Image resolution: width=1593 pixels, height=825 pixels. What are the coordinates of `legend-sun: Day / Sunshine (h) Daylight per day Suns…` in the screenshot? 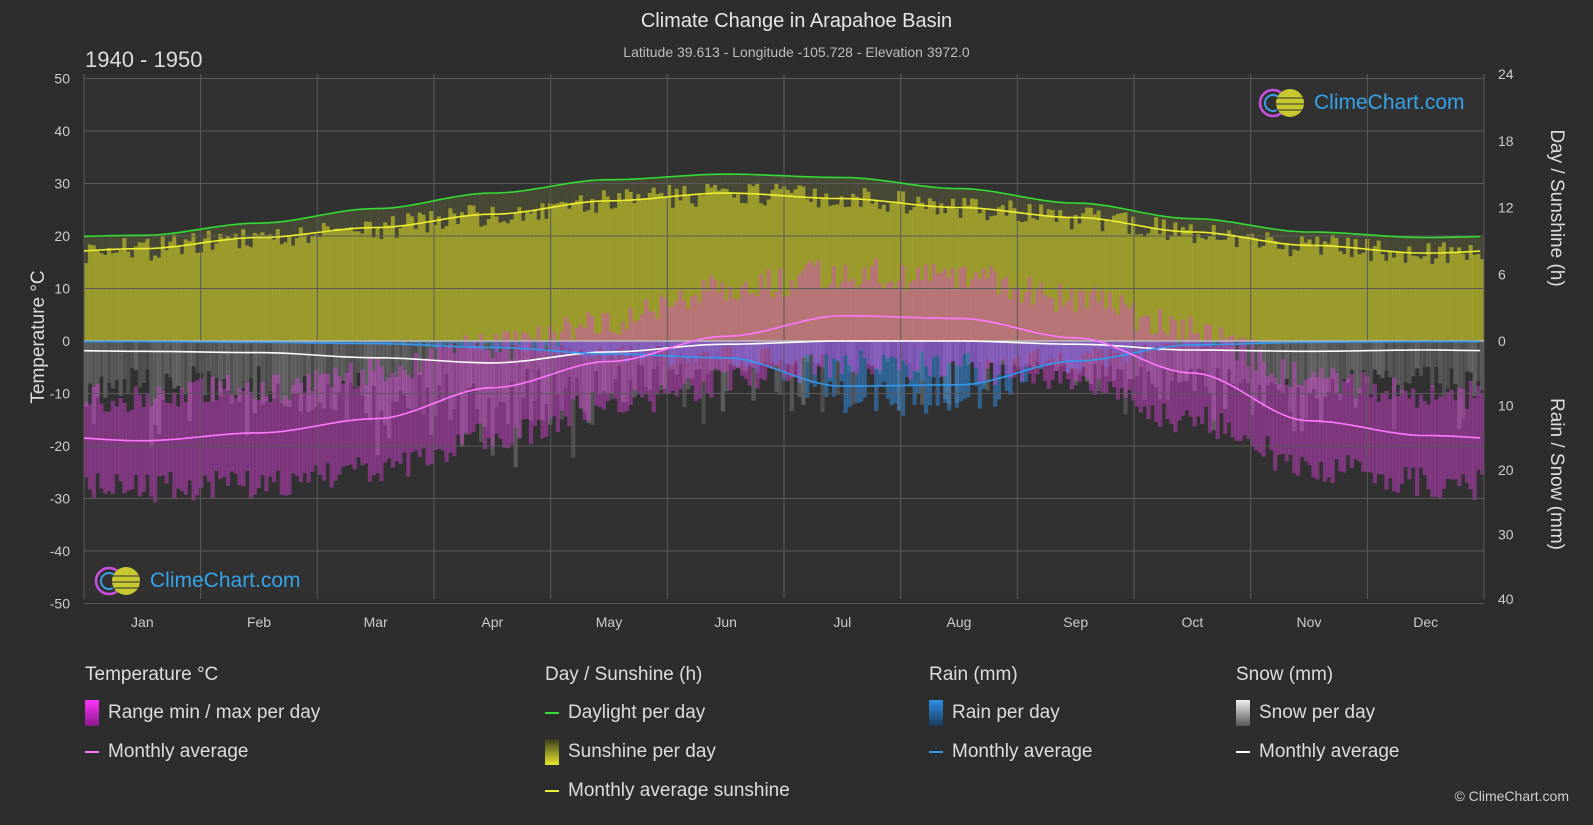 It's located at (667, 741).